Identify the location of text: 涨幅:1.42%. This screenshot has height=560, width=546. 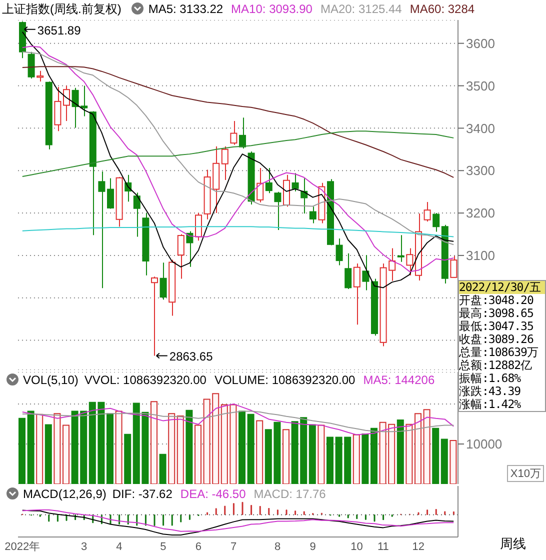
(490, 404).